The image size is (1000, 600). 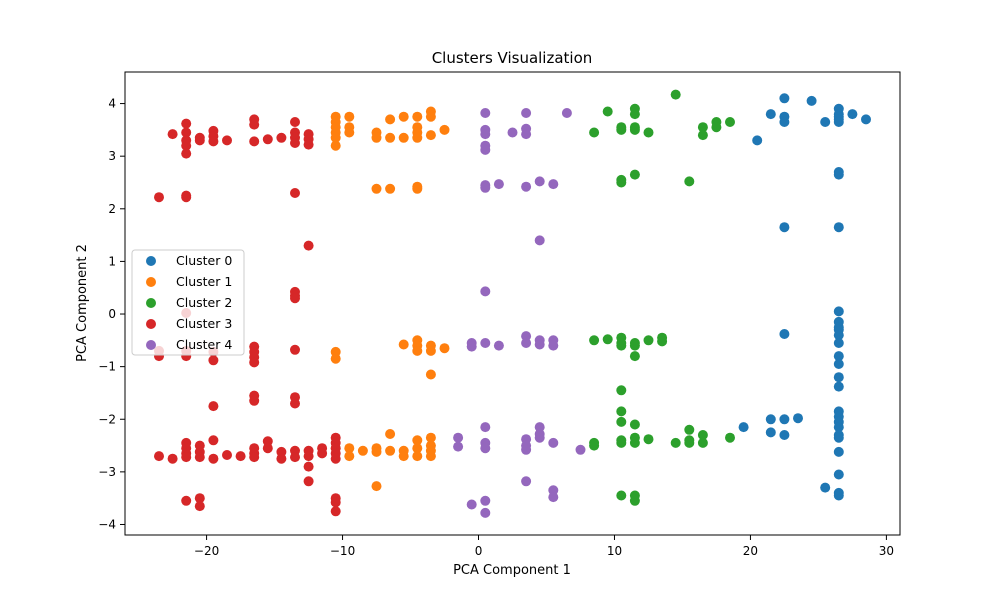 I want to click on legend-entry: Cluster 2, so click(x=189, y=302).